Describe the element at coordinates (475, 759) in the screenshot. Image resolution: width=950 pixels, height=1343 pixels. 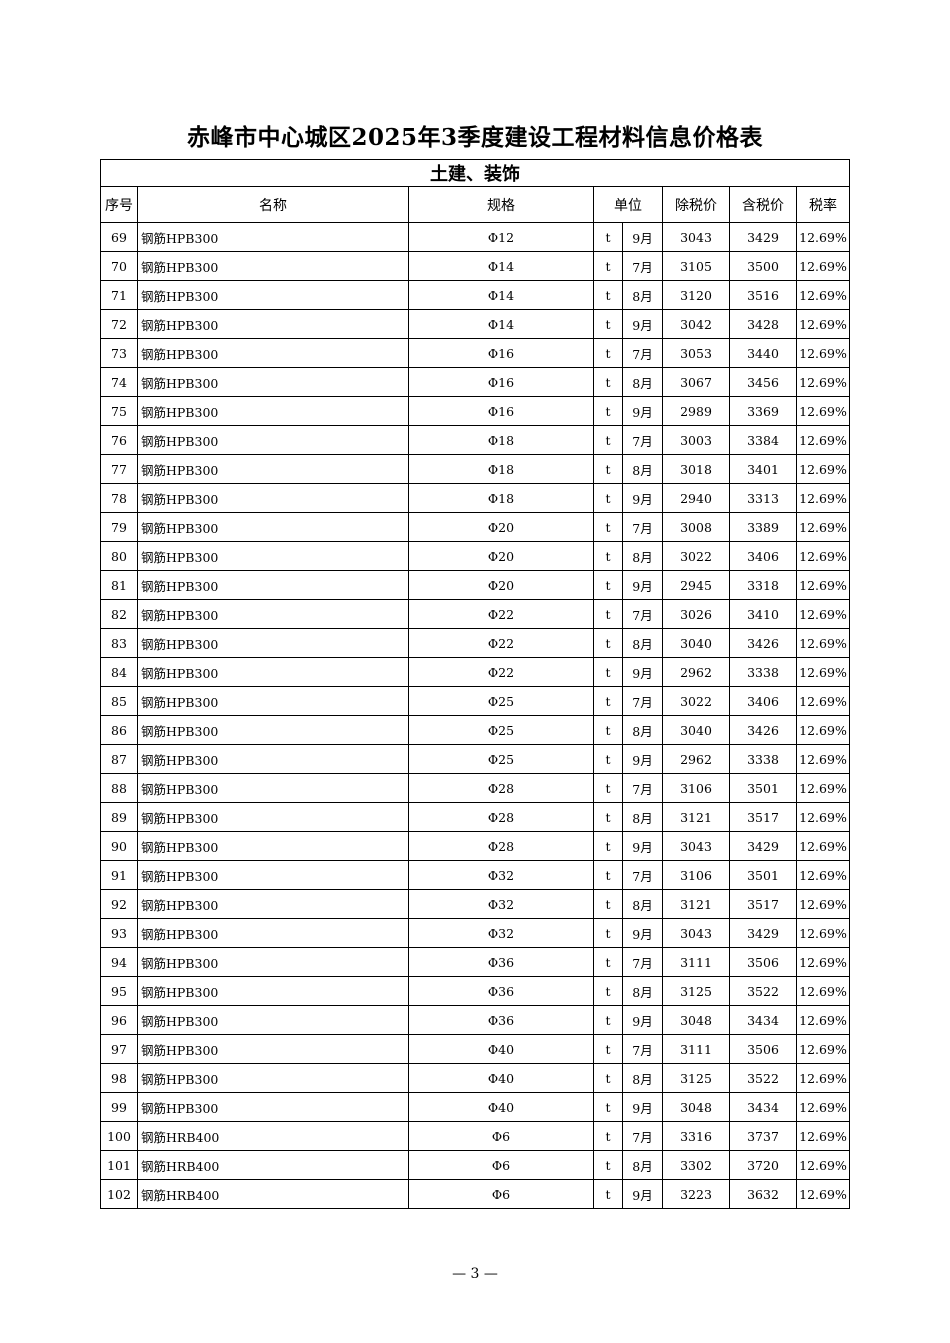
I see `table-row: 87 钢筋HPB300 Φ25 t 9月 2962 3338 12.69%` at that location.